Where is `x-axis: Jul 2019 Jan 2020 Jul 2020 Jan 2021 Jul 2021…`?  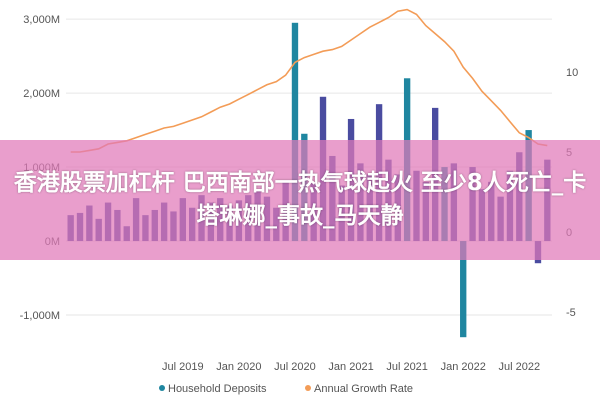
x-axis: Jul 2019 Jan 2020 Jul 2020 Jan 2021 Jul 2021… is located at coordinates (351, 367).